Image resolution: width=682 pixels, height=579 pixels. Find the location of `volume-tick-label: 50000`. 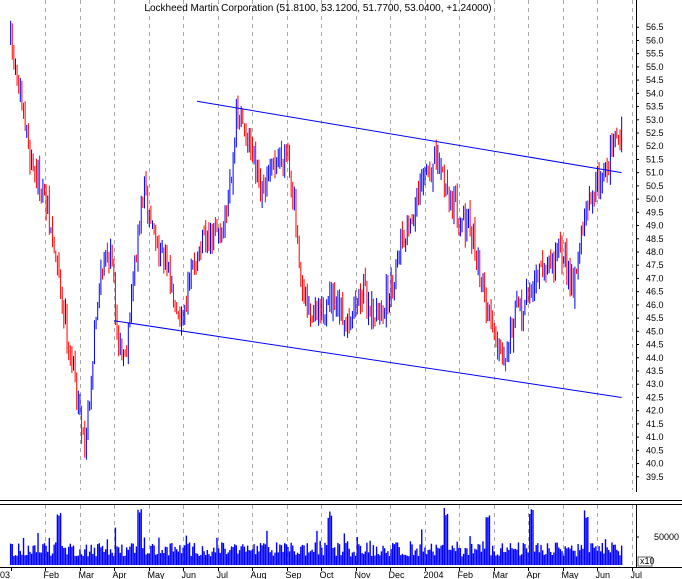

volume-tick-label: 50000 is located at coordinates (666, 537).